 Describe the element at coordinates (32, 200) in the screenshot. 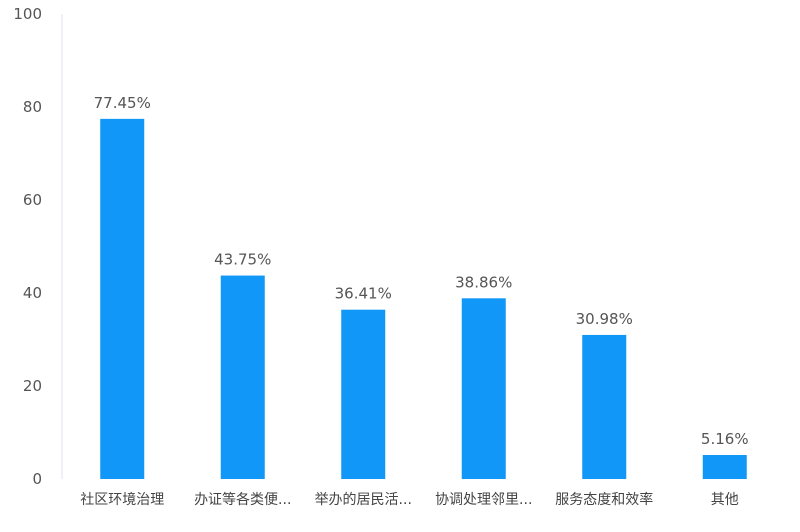

I see `y-tick-label: 60` at that location.